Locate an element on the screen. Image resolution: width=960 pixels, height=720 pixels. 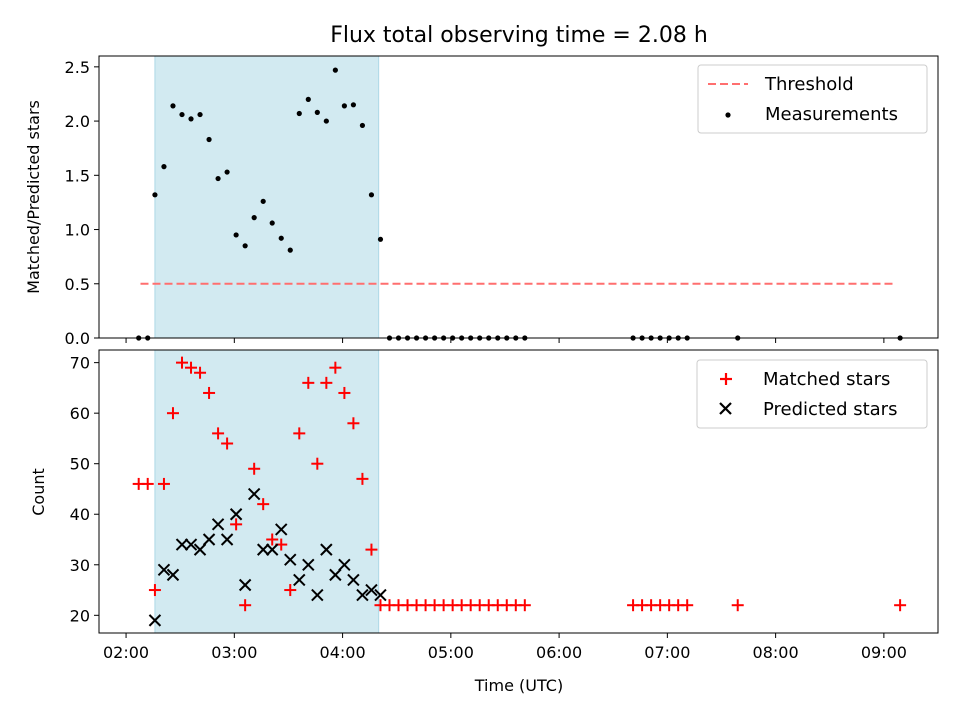
predicted-legend-label: Predicted stars is located at coordinates (830, 409).